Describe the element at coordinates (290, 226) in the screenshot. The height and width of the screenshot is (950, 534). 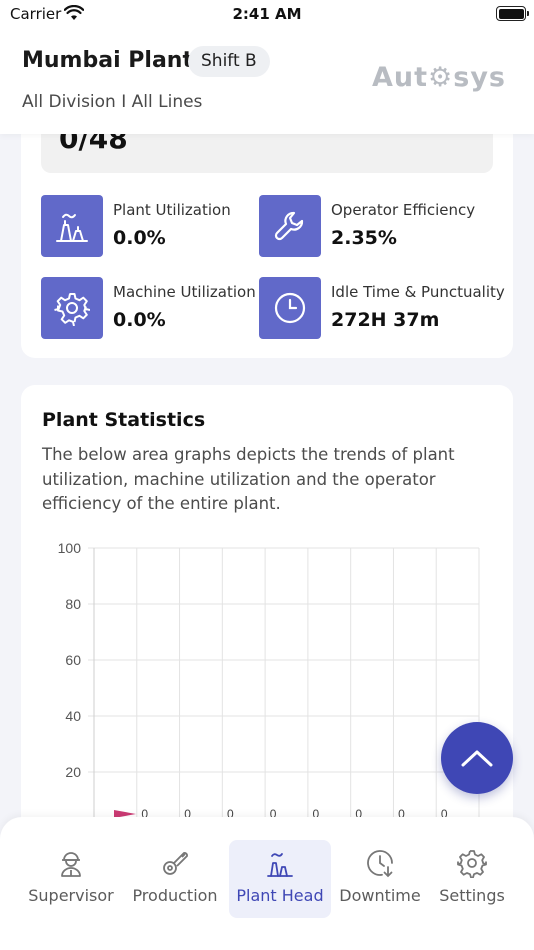
I see `wrench-icon` at that location.